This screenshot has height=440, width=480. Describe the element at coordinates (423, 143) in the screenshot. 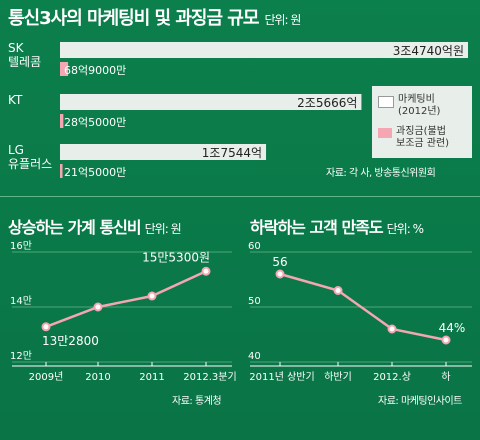

I see `legend-label-fine-sub: 보조금 관련)` at that location.